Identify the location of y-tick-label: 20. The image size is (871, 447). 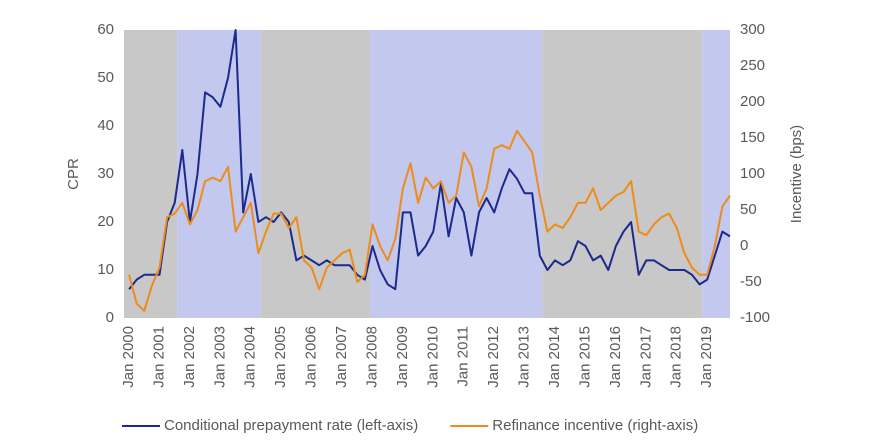
(105, 221).